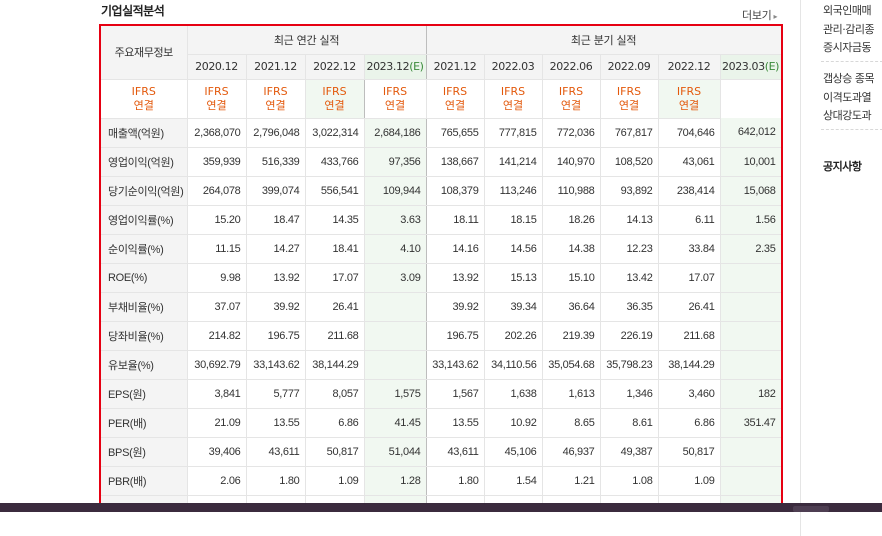 This screenshot has height=536, width=882. What do you see at coordinates (144, 219) in the screenshot?
I see `row-label: 영업이익률(%)` at bounding box center [144, 219].